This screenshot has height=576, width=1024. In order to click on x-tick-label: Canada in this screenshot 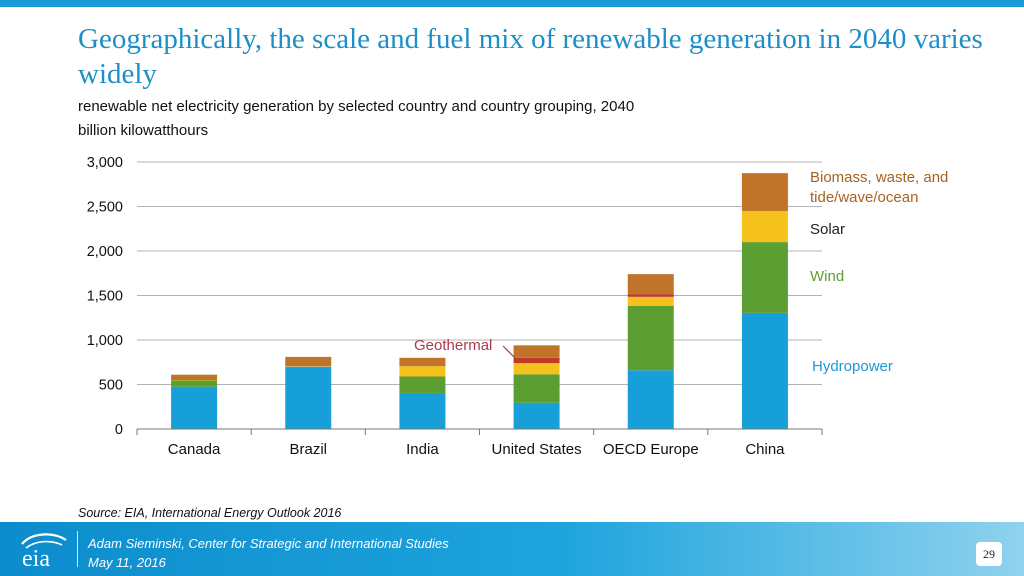, I will do `click(194, 449)`.